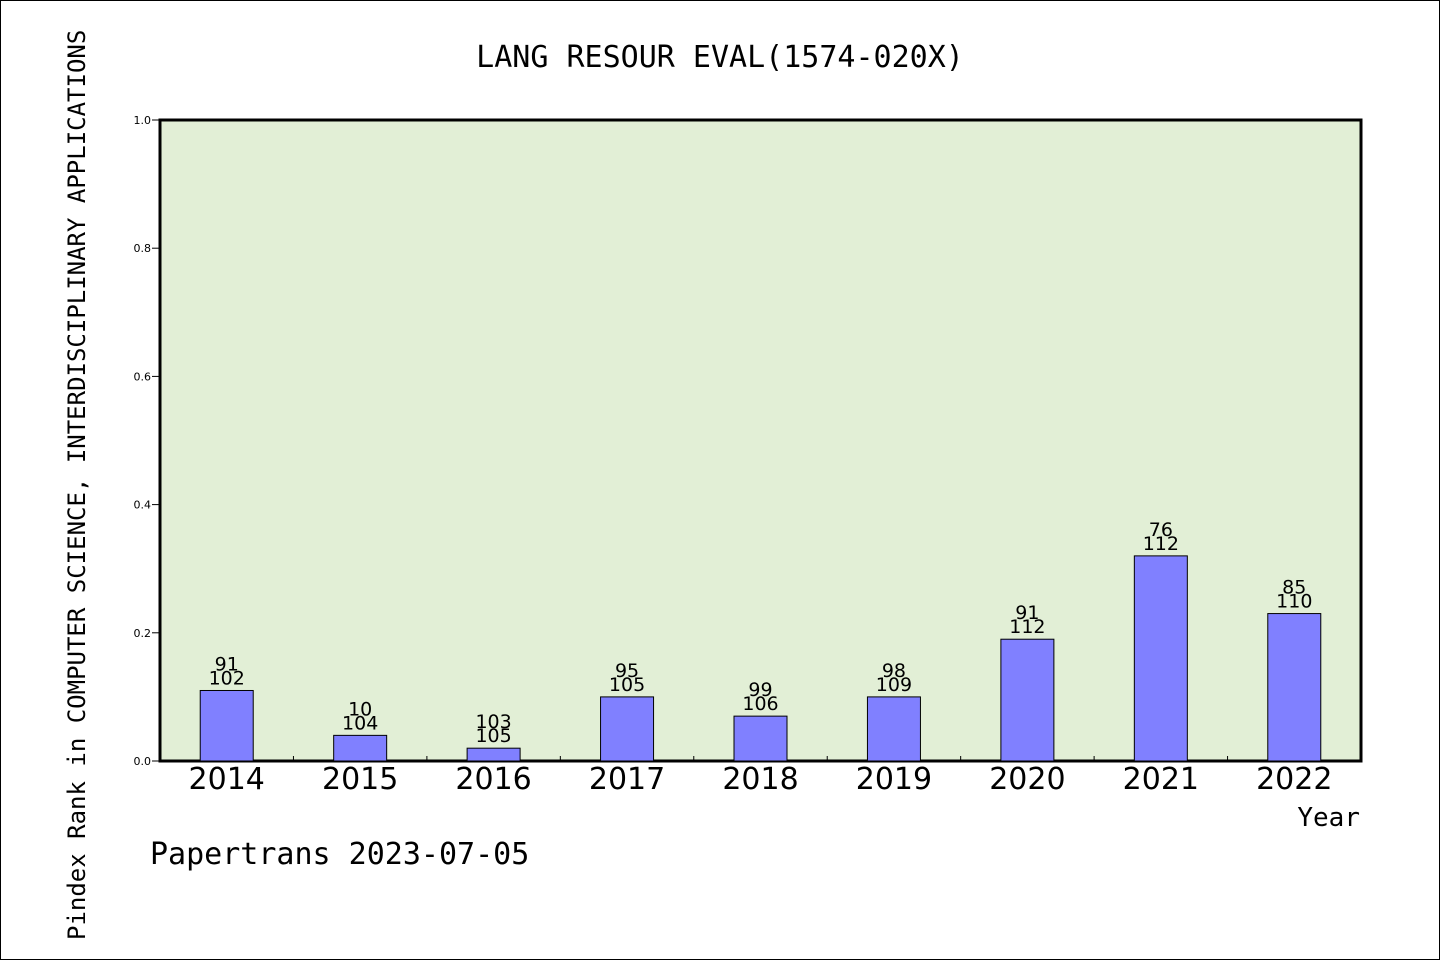 The width and height of the screenshot is (1440, 960). Describe the element at coordinates (143, 120) in the screenshot. I see `y-tick-label: 1.0` at that location.